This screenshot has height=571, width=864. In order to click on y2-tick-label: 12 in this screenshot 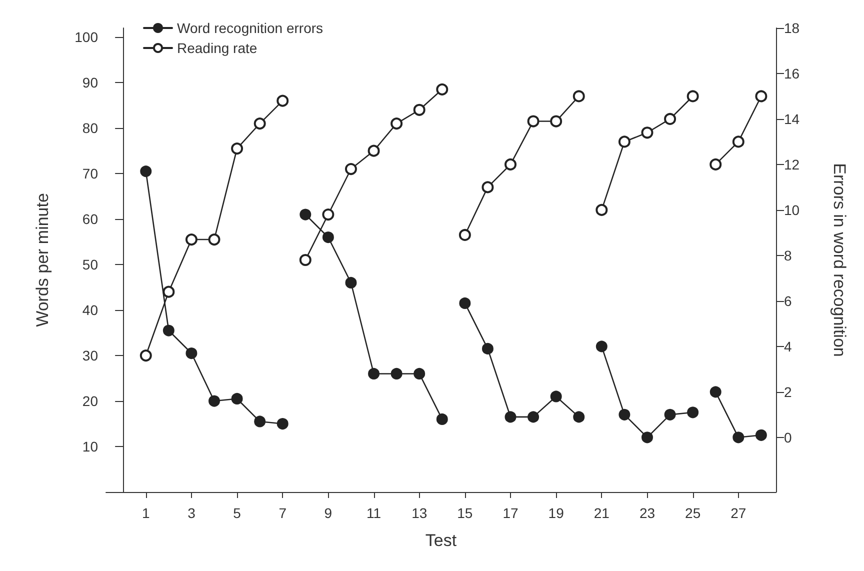, I will do `click(792, 164)`.